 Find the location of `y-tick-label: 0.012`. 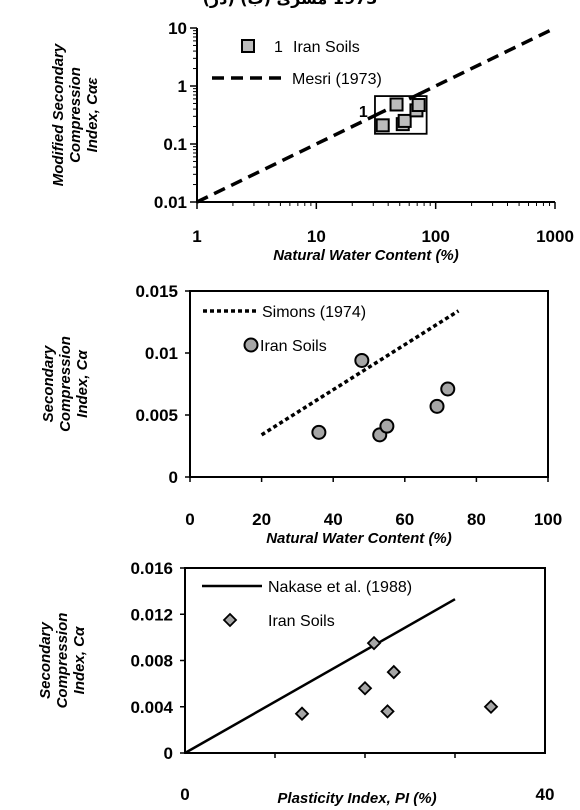

y-tick-label: 0.012 is located at coordinates (151, 614).